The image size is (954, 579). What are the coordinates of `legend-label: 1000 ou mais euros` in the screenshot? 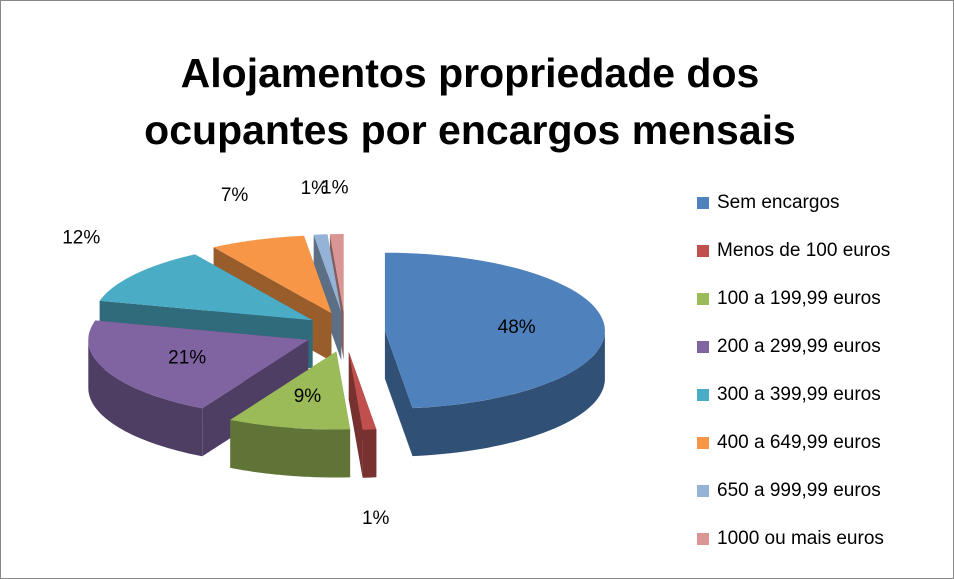 It's located at (800, 538).